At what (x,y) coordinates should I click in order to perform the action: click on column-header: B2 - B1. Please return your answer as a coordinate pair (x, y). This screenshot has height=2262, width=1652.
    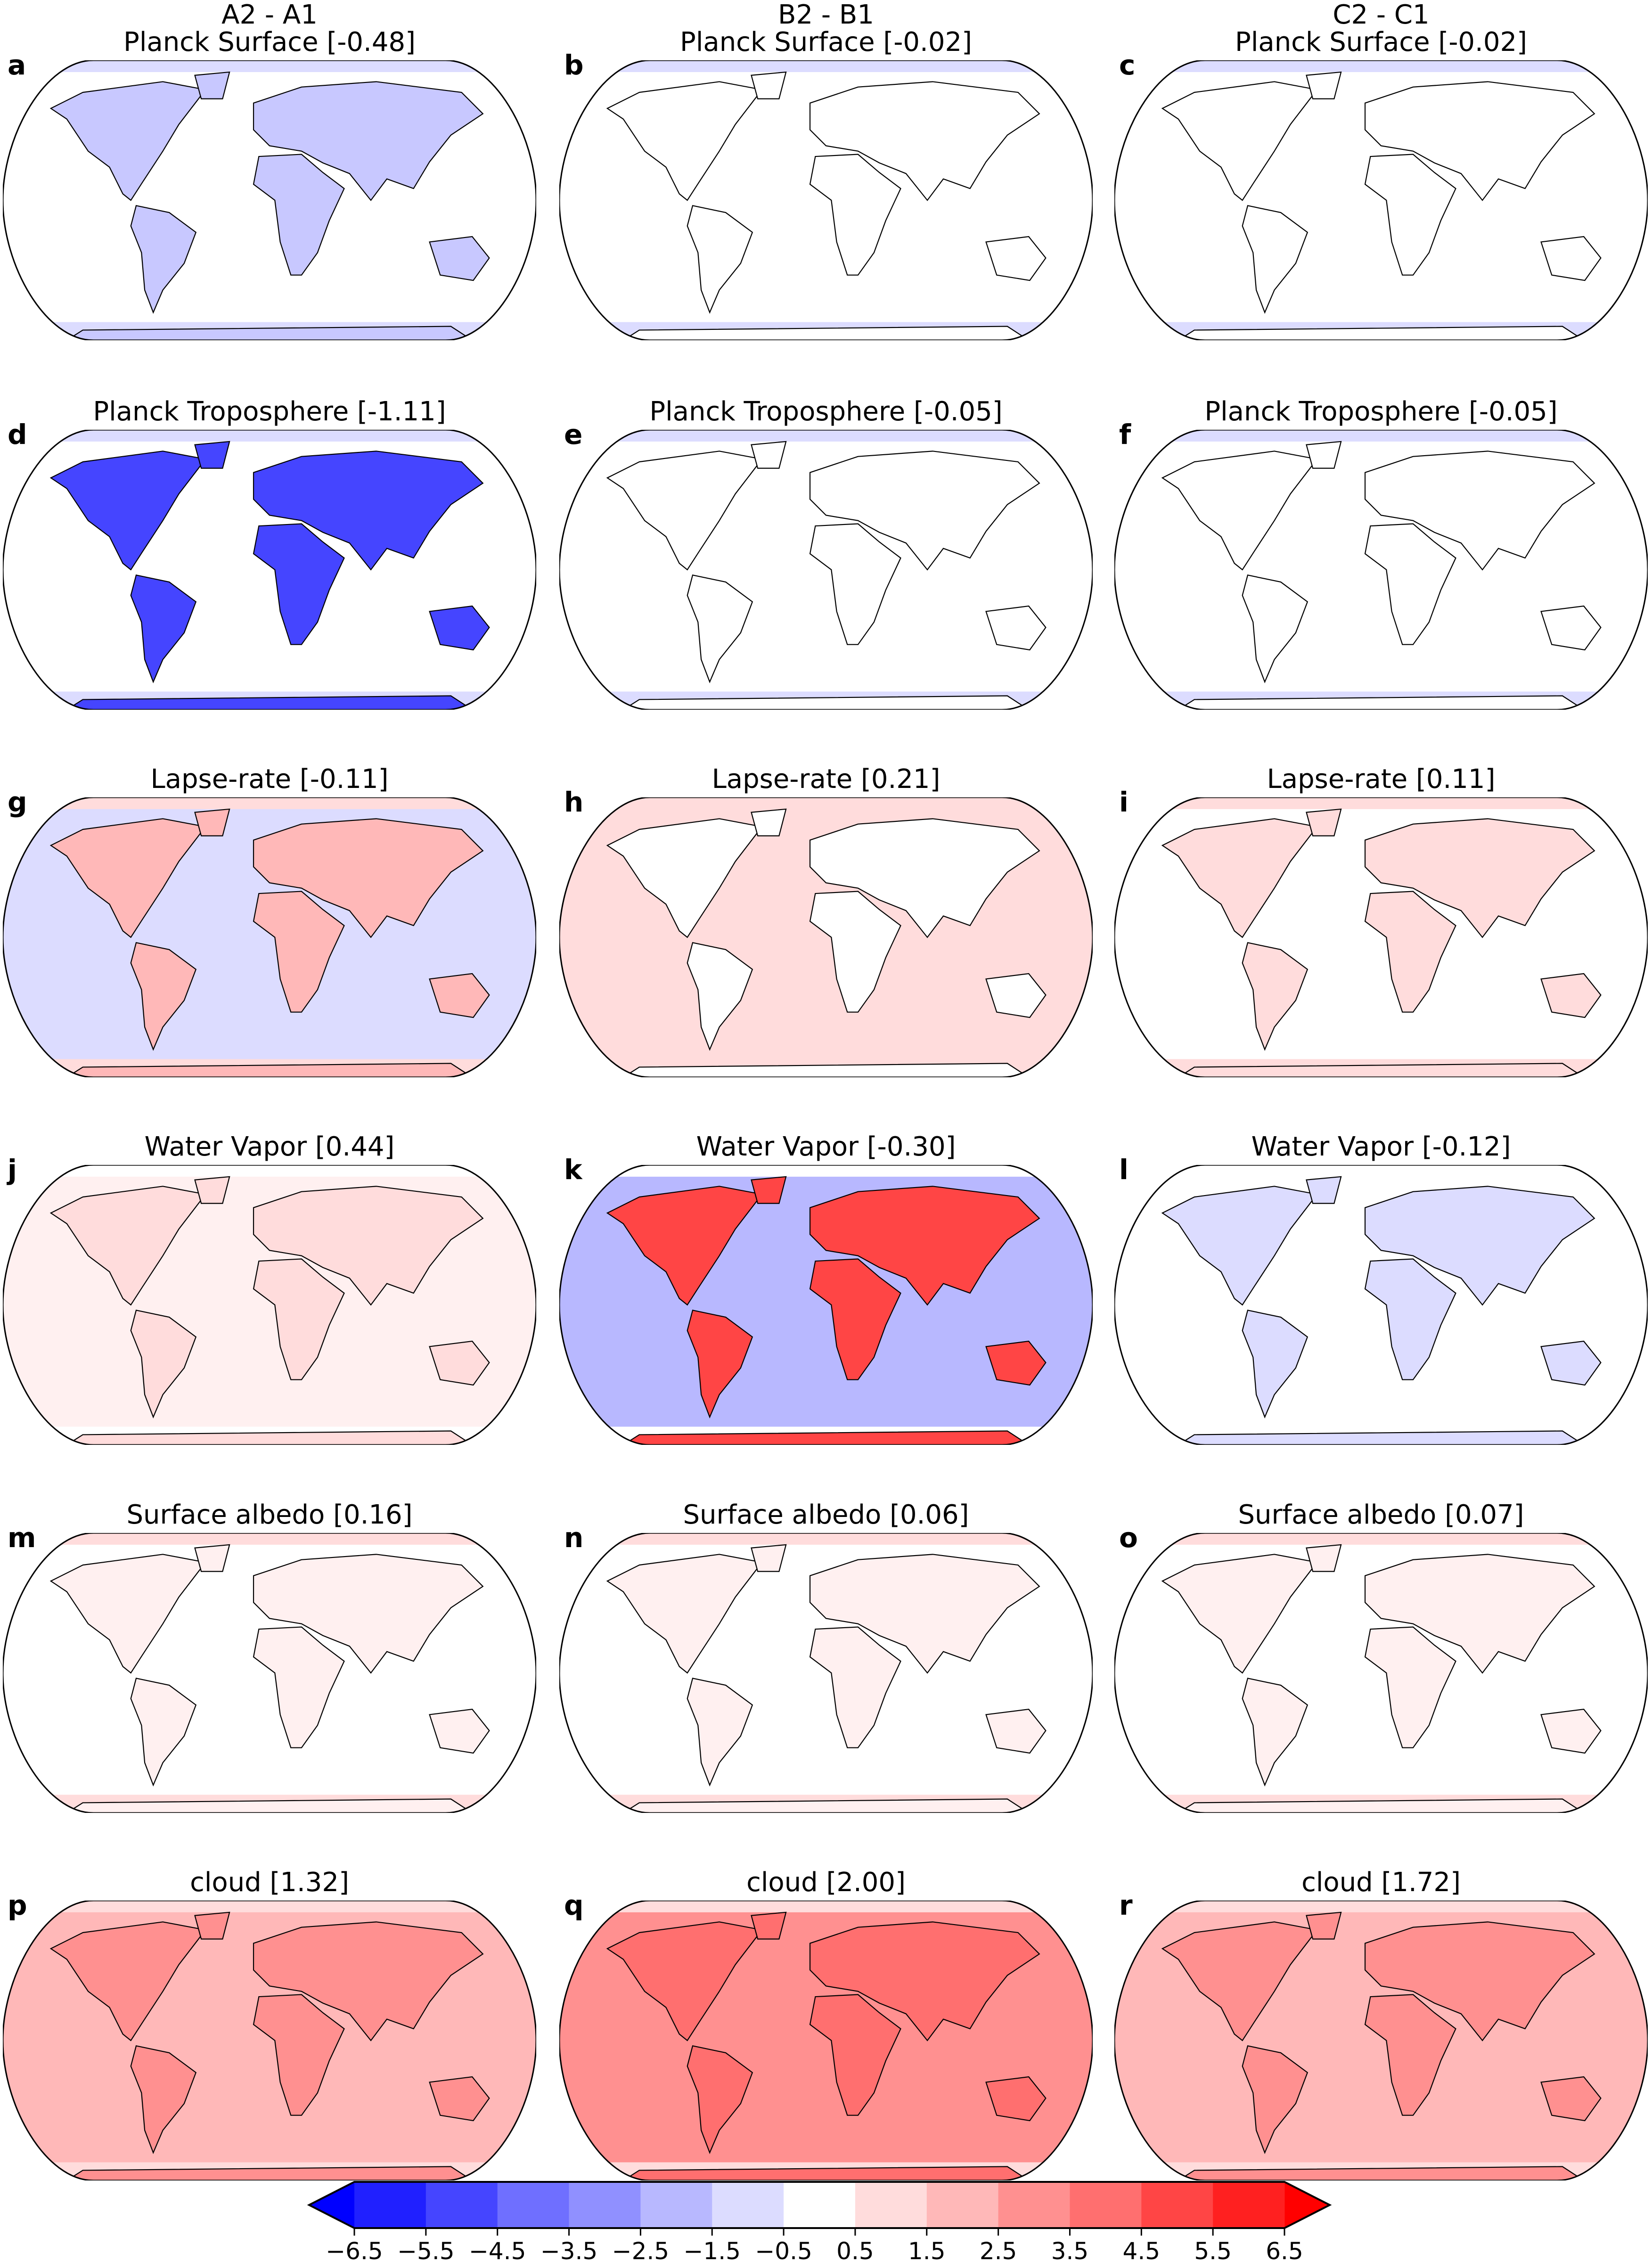
    Looking at the image, I should click on (826, 15).